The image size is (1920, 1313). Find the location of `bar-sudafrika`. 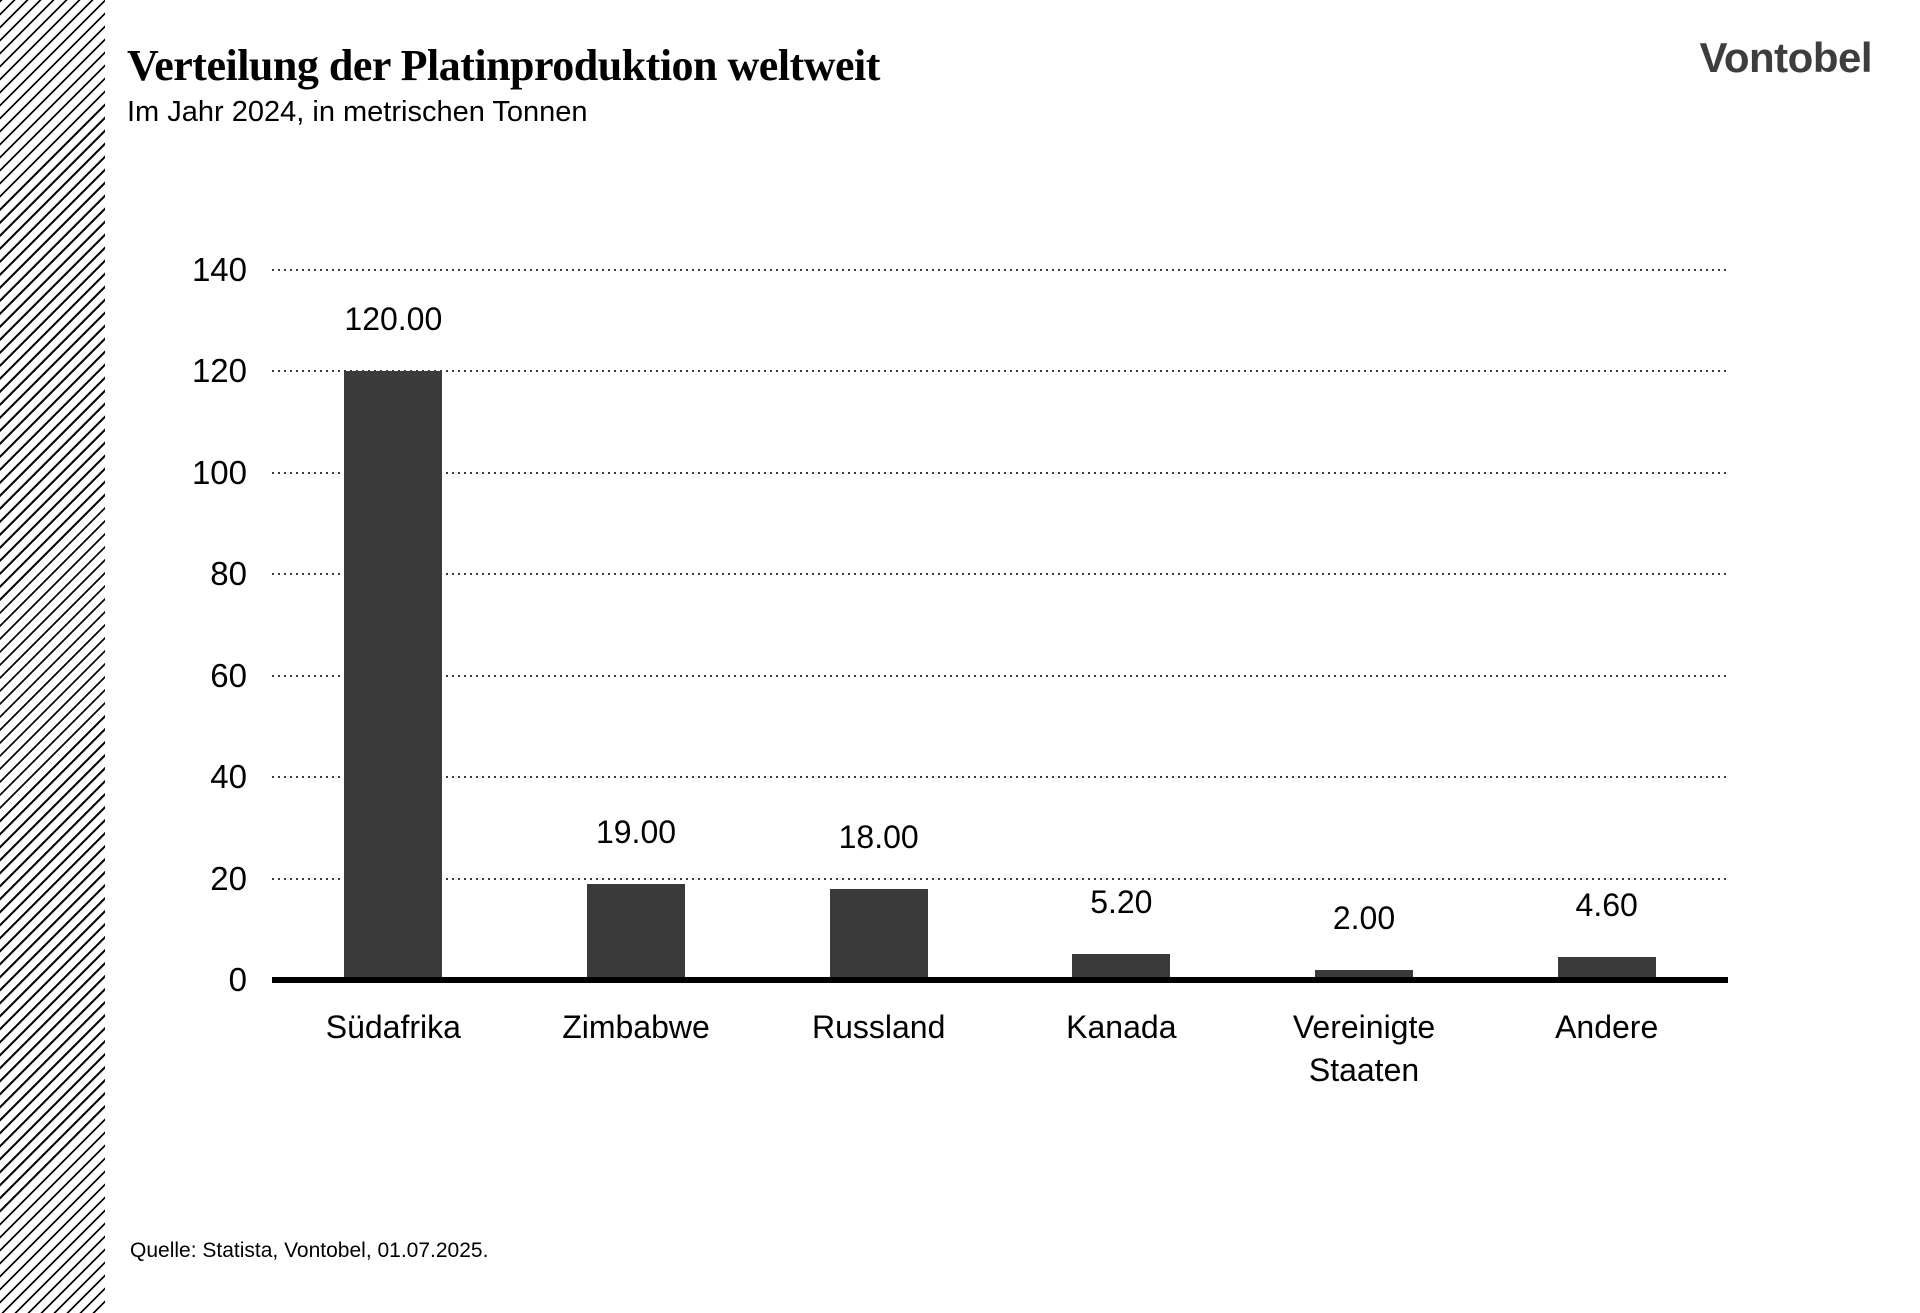

bar-sudafrika is located at coordinates (393, 675).